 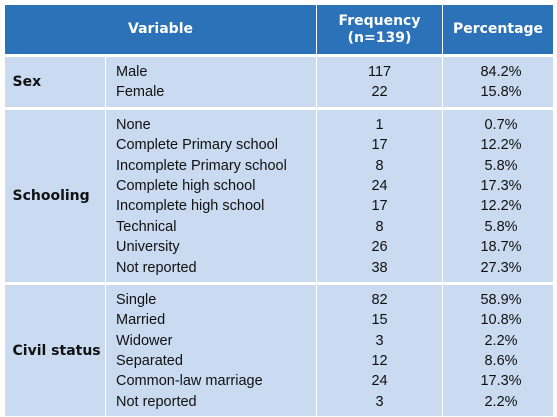 What do you see at coordinates (501, 92) in the screenshot?
I see `row-percentage: 15.8%` at bounding box center [501, 92].